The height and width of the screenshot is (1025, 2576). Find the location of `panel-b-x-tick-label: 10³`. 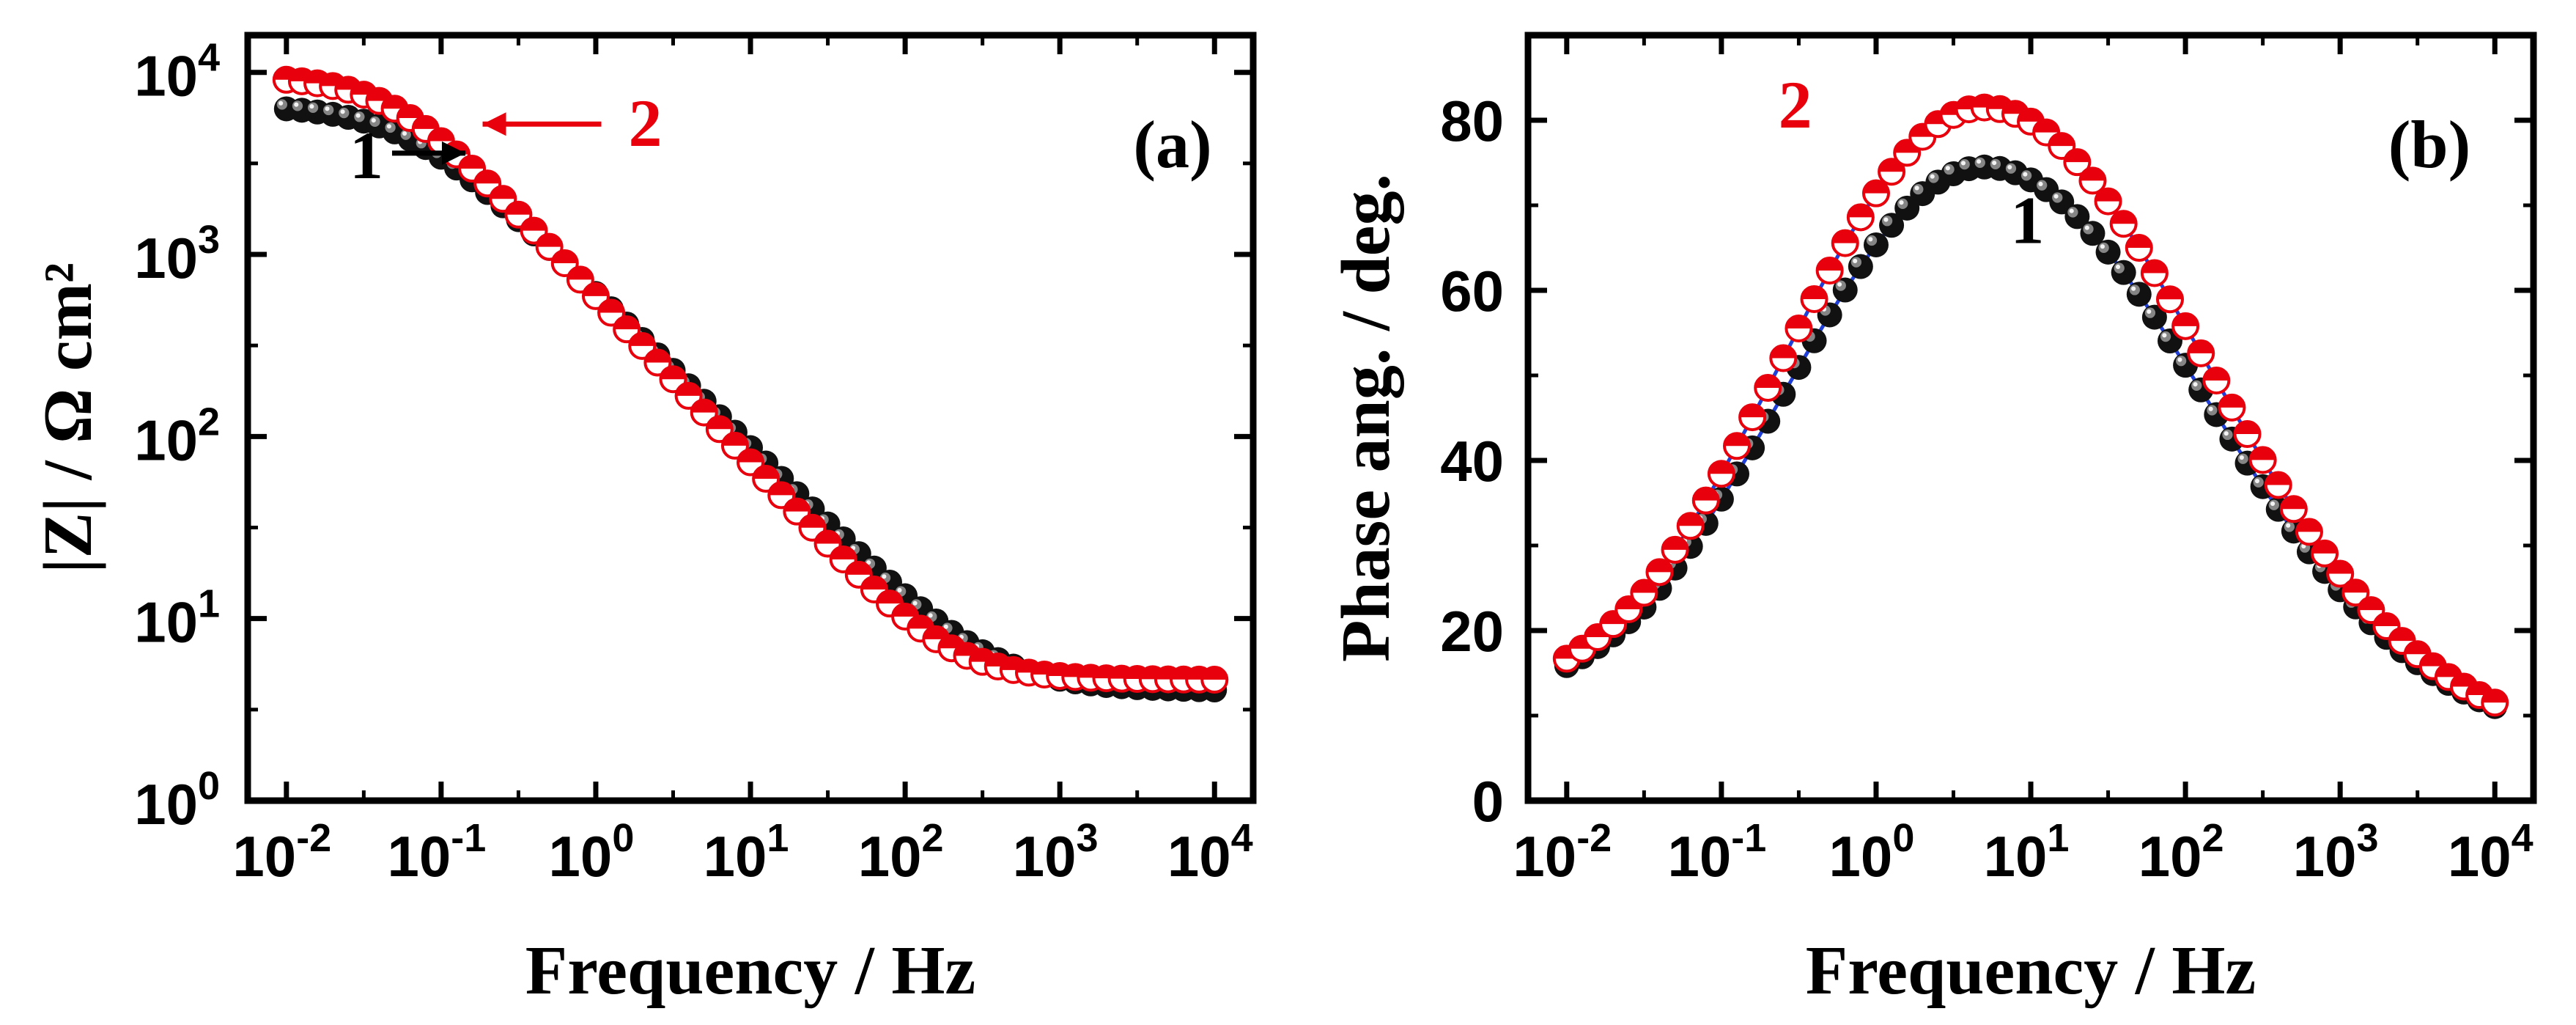

panel-b-x-tick-label: 10³ is located at coordinates (2336, 852).